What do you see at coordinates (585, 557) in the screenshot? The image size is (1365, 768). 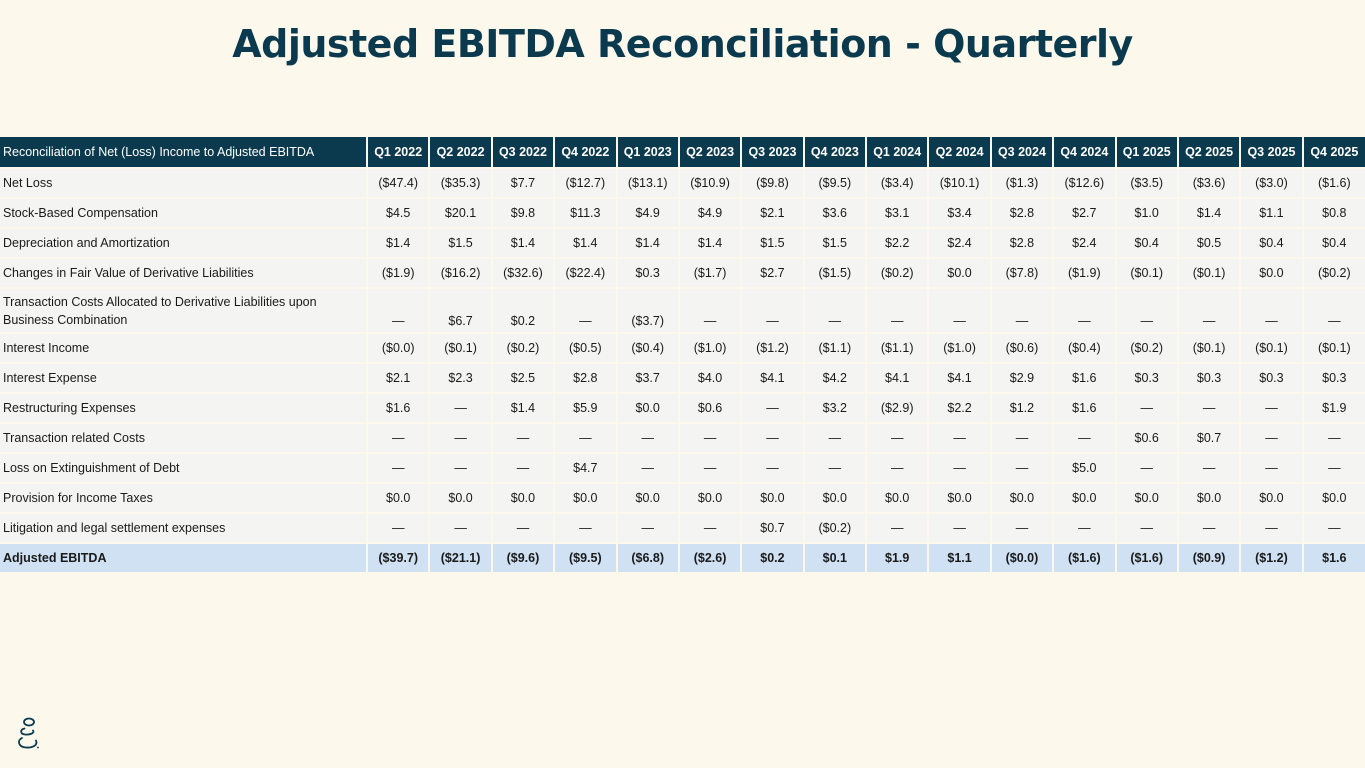 I see `total-cell: ($9.5)` at bounding box center [585, 557].